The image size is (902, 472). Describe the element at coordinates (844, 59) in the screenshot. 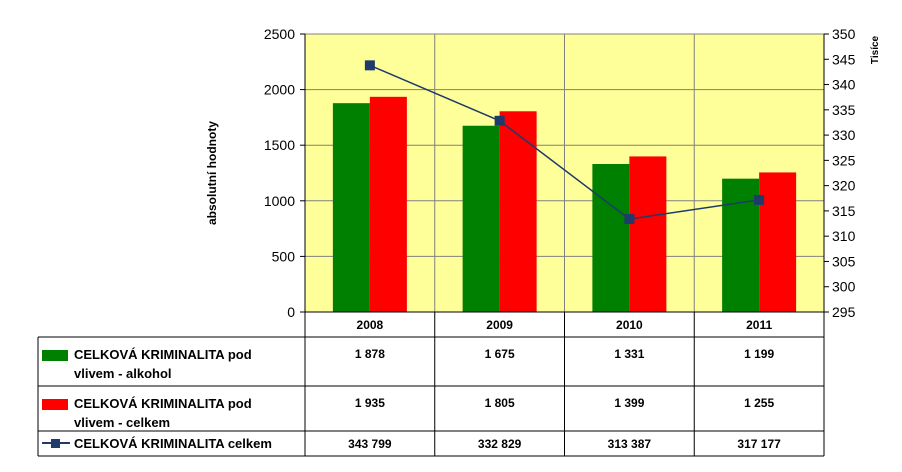

I see `right-axis-tick-label: 345` at that location.